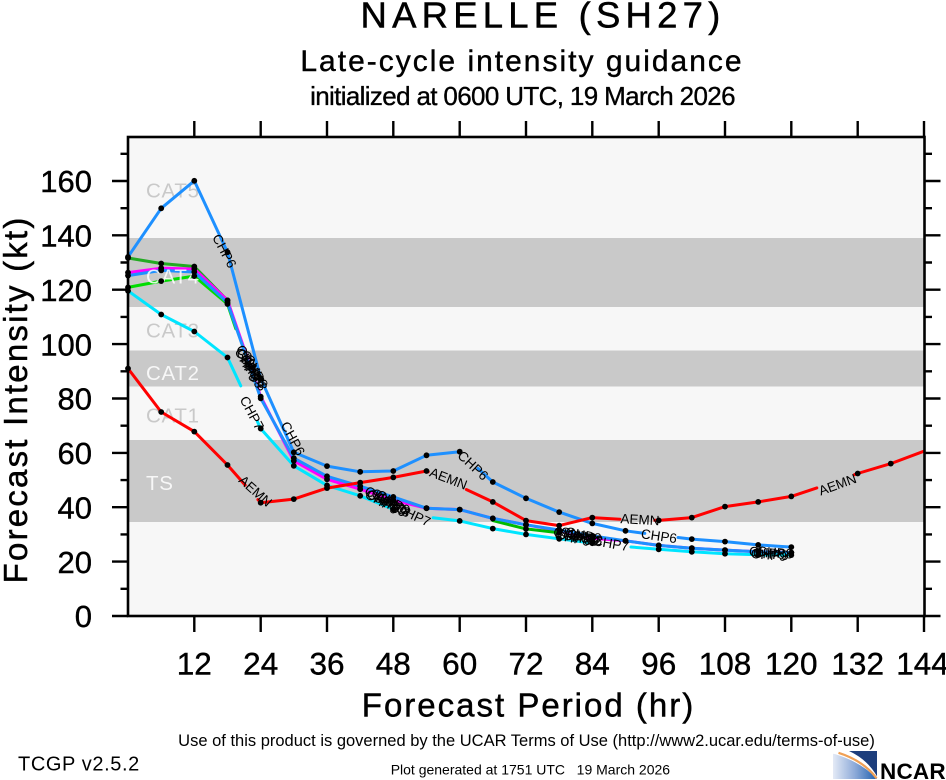 This screenshot has width=946, height=780. Describe the element at coordinates (66, 181) in the screenshot. I see `svg-text: 160` at that location.